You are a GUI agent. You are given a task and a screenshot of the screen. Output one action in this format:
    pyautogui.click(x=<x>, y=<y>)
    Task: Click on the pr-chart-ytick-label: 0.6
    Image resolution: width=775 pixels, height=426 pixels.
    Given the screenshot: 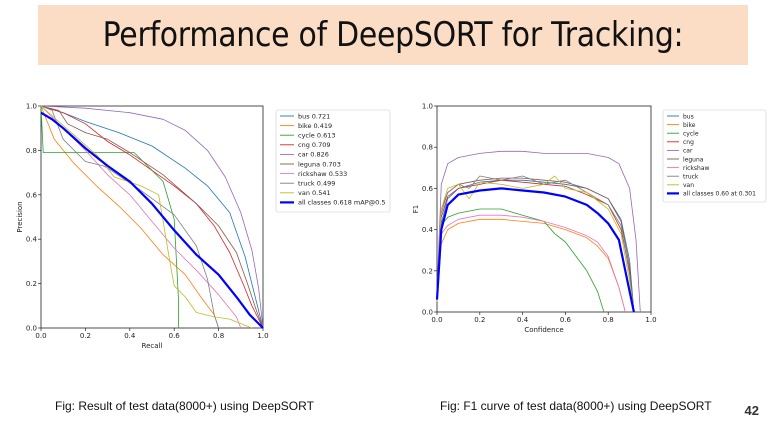 What is the action you would take?
    pyautogui.click(x=32, y=195)
    